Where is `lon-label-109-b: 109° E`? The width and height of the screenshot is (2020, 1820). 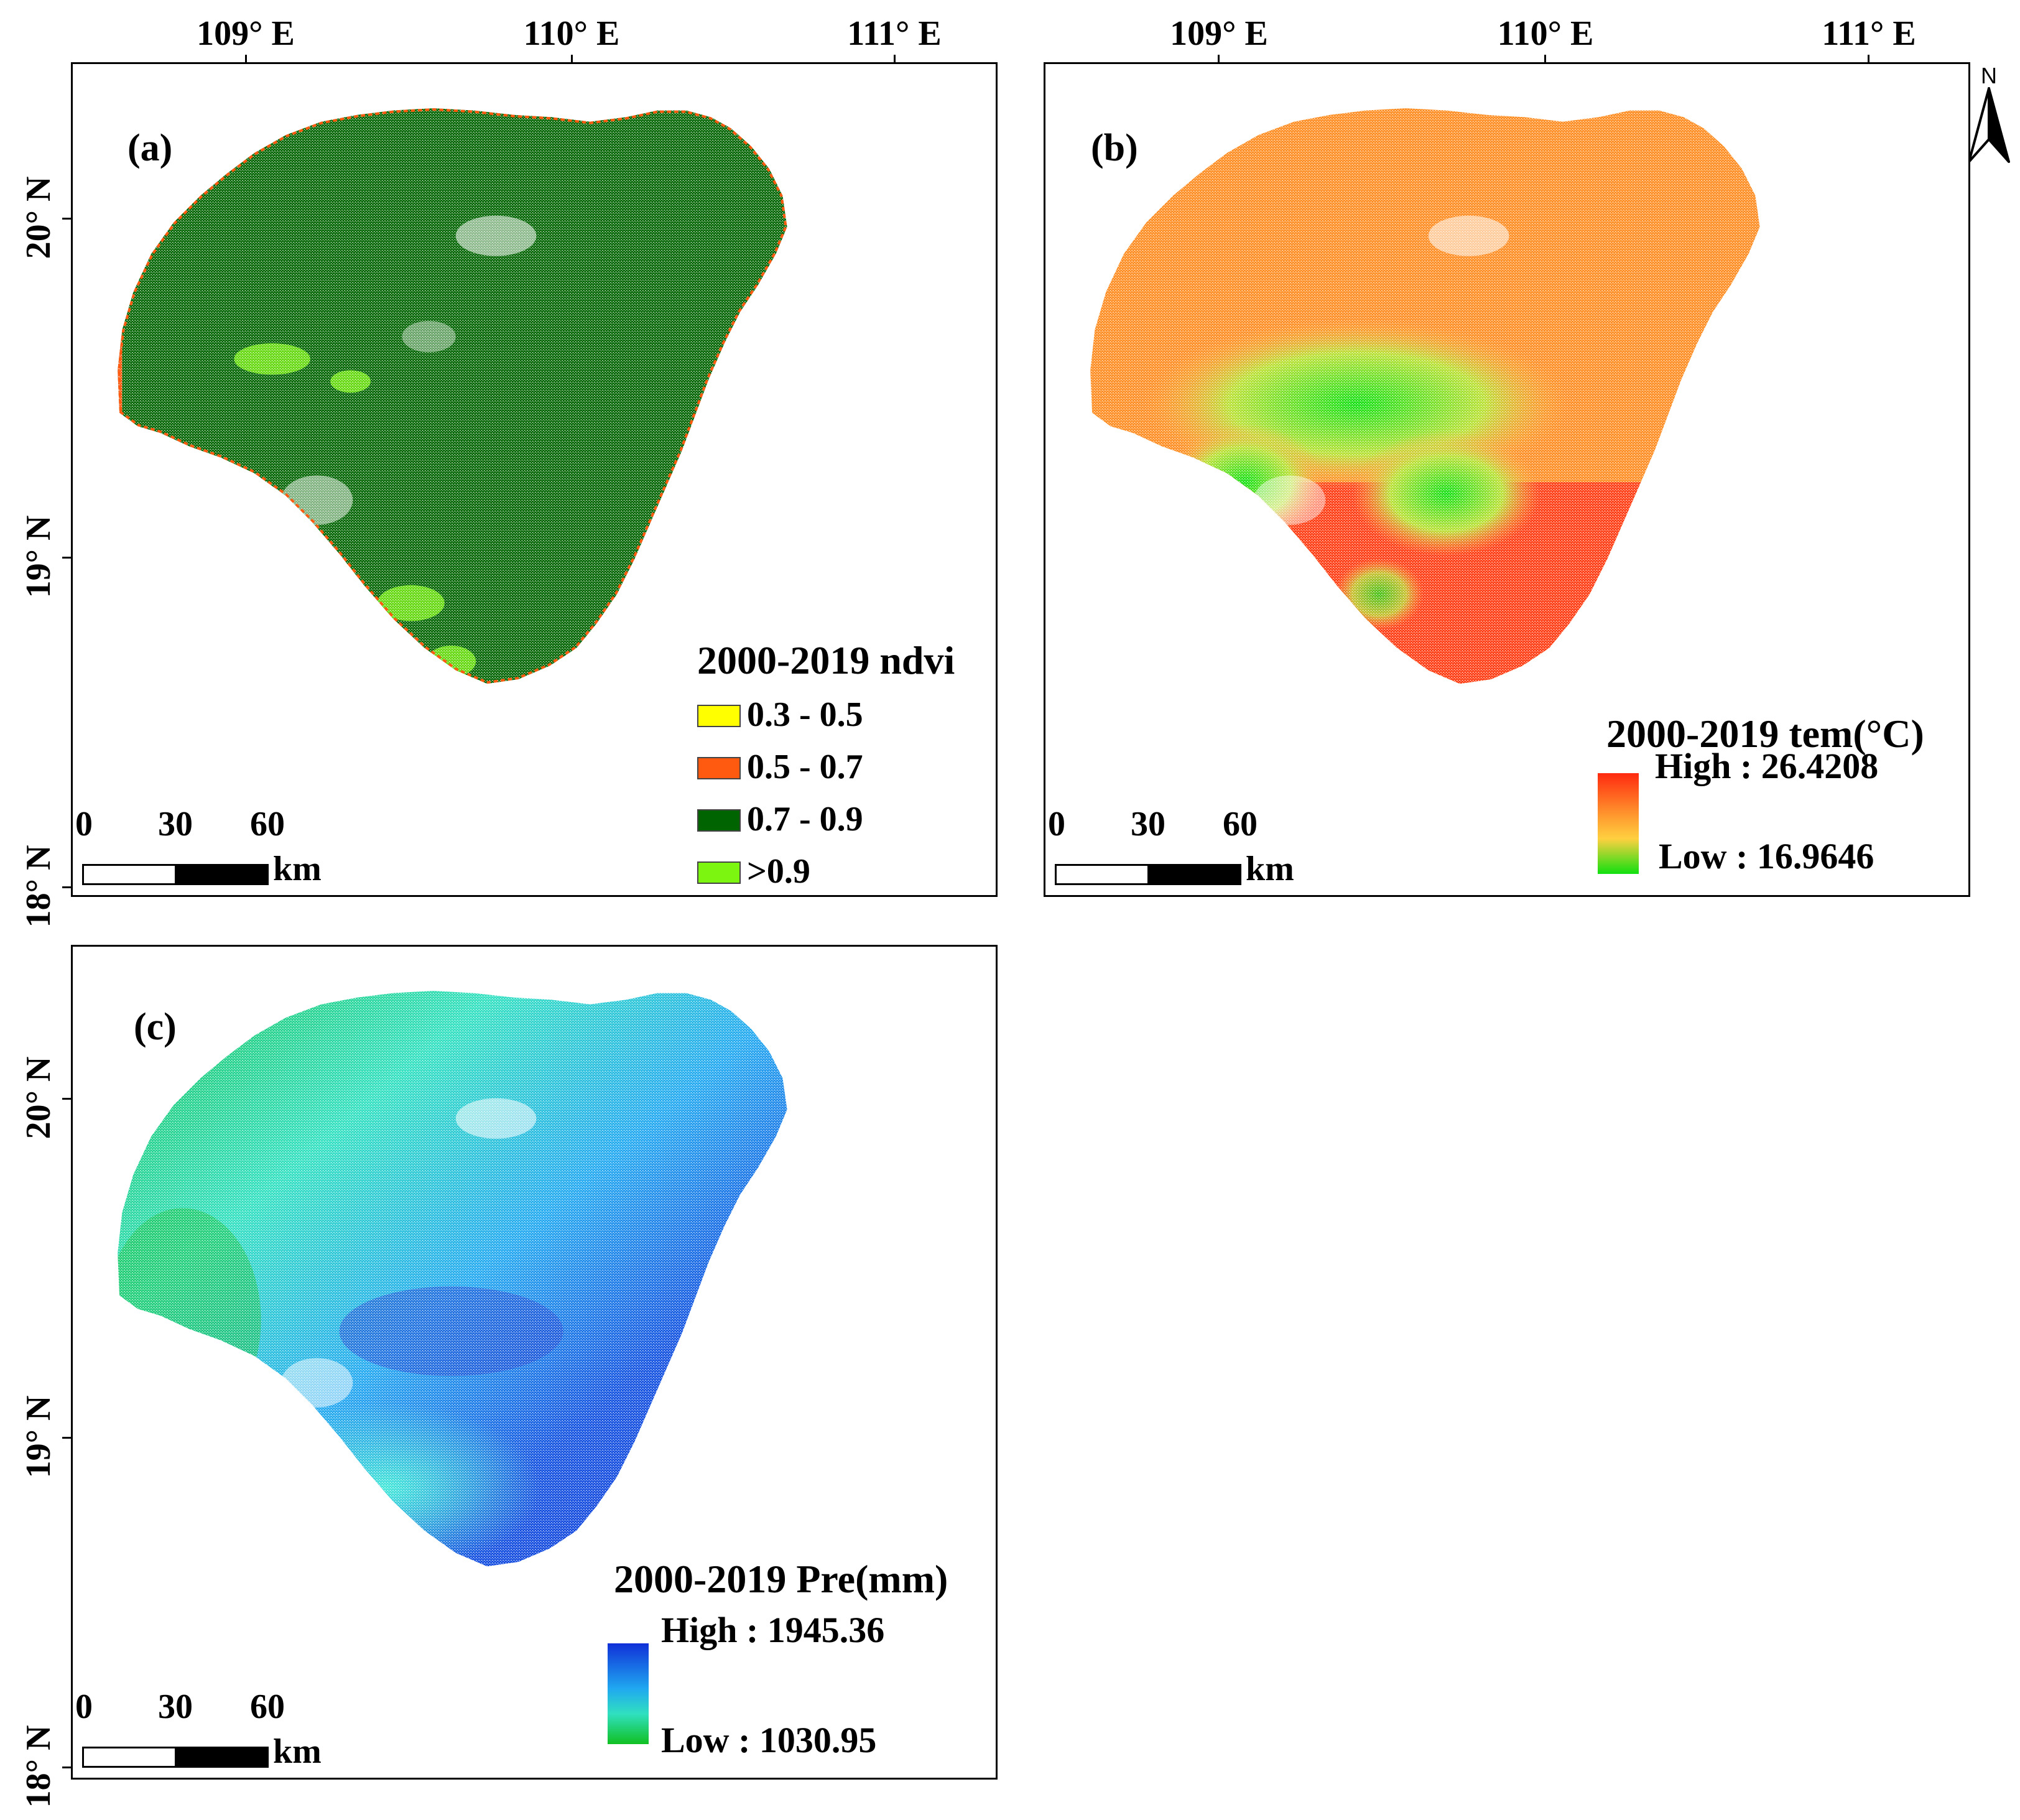 lon-label-109-b: 109° E is located at coordinates (1219, 33).